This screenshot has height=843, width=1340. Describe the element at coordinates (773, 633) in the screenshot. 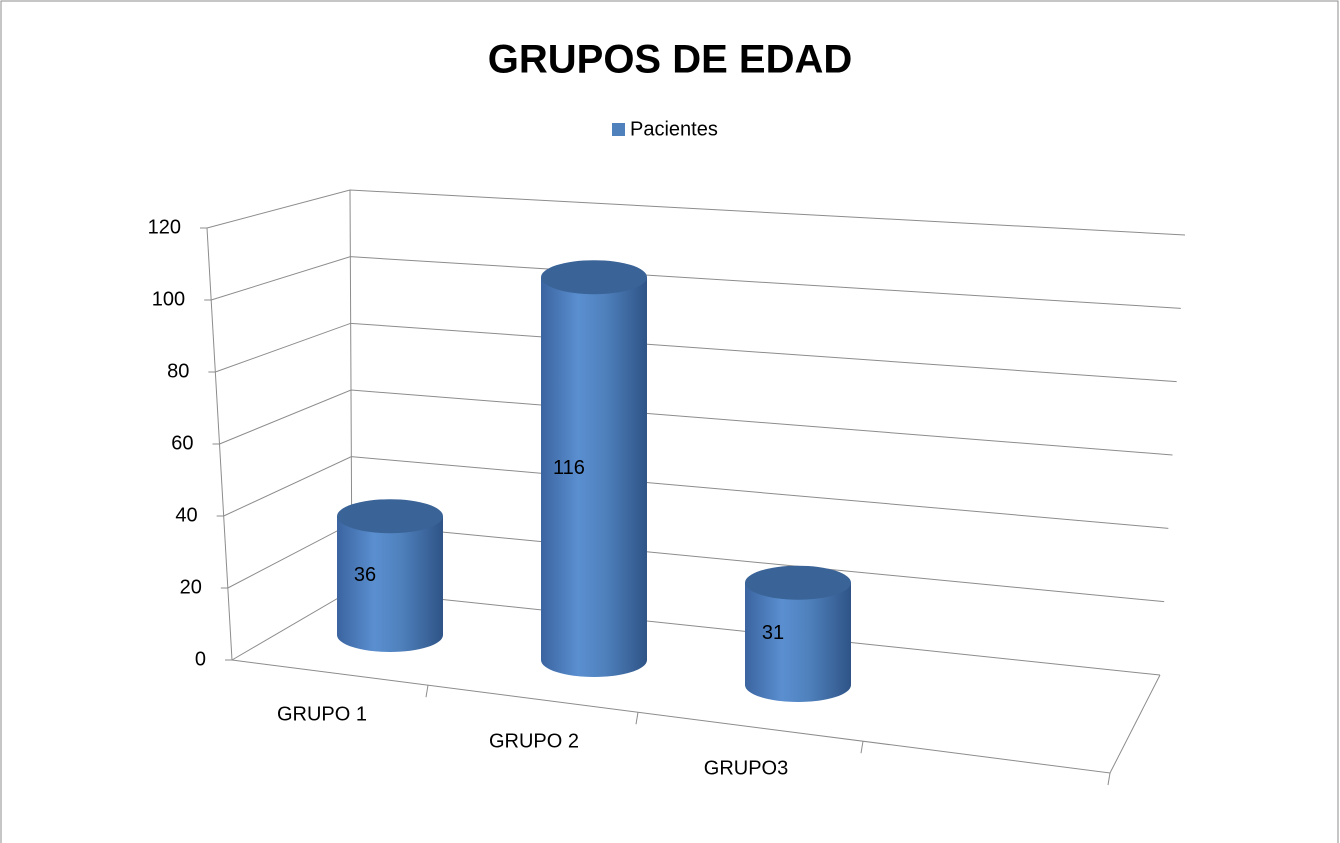

I see `data-label: 31` at that location.